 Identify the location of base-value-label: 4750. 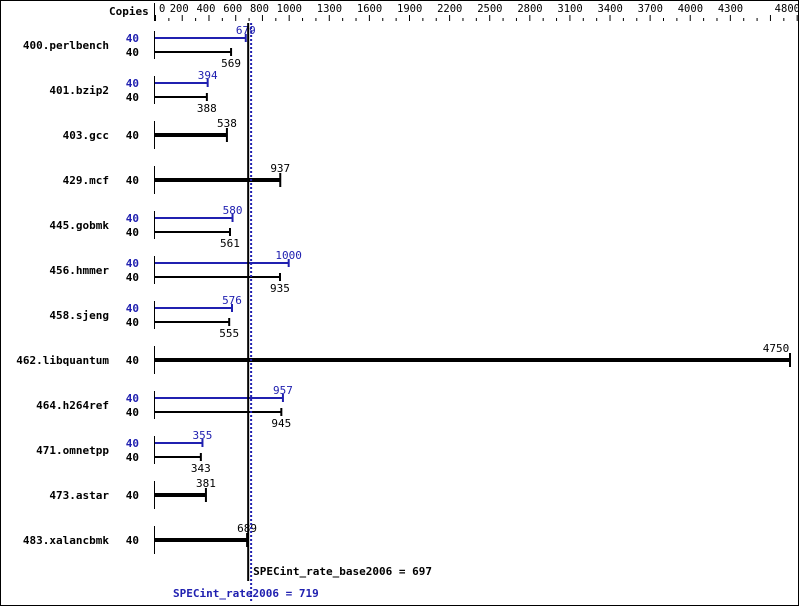
(776, 348).